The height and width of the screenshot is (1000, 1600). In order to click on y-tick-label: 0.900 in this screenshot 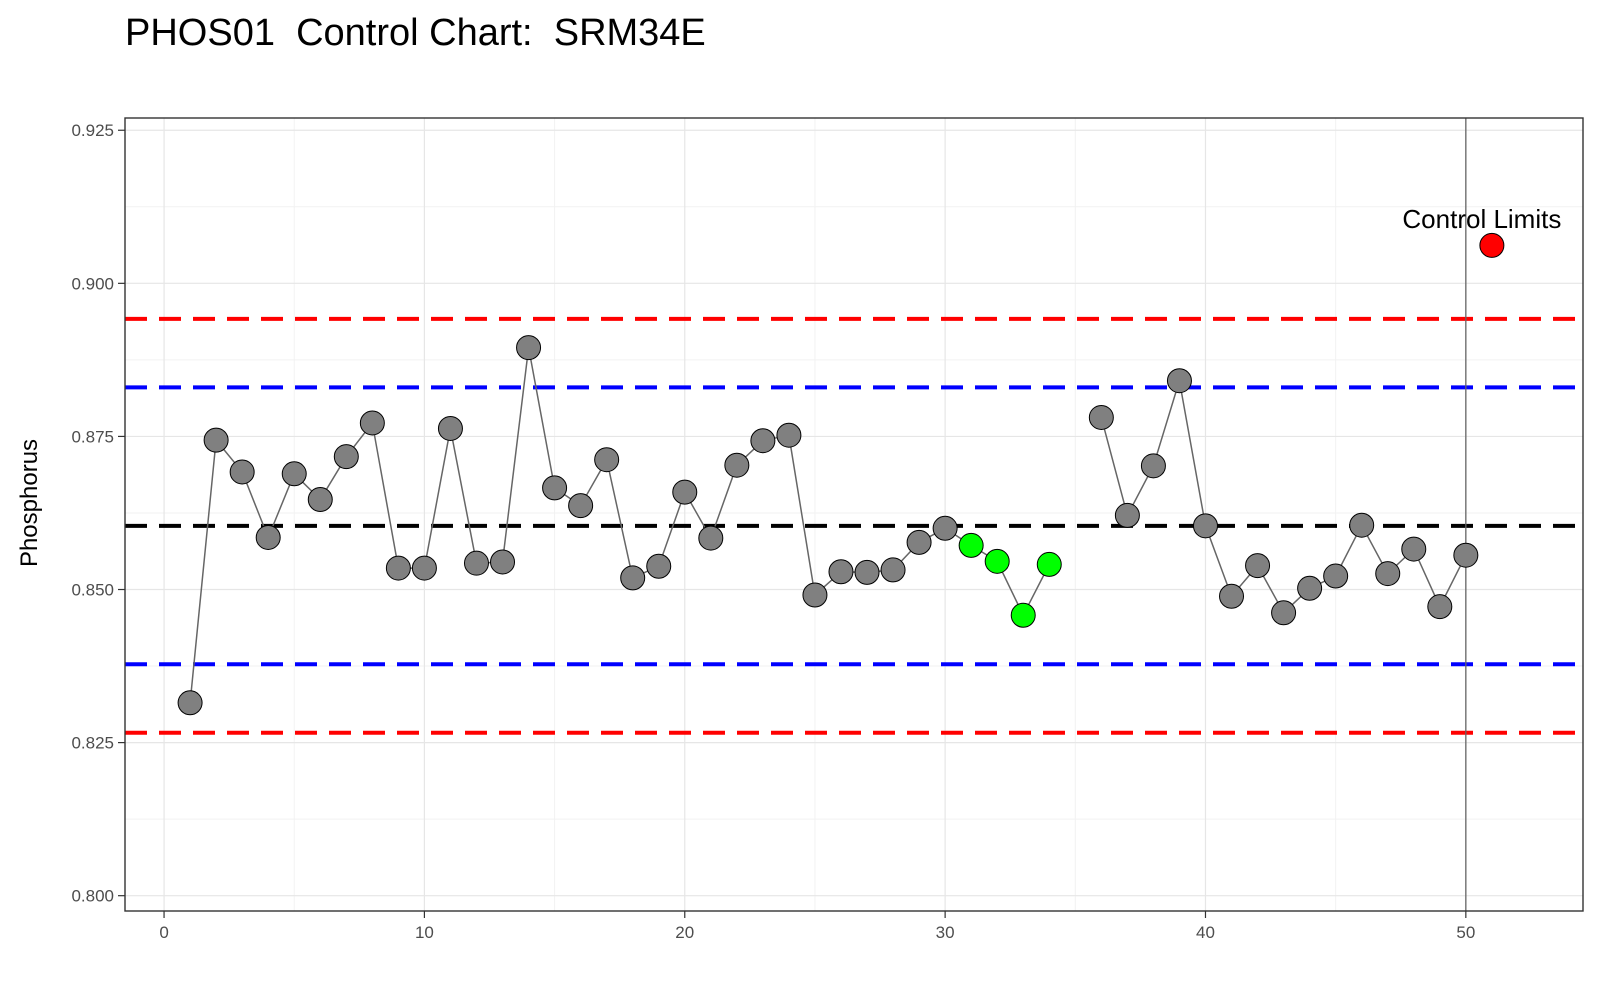, I will do `click(92, 283)`.